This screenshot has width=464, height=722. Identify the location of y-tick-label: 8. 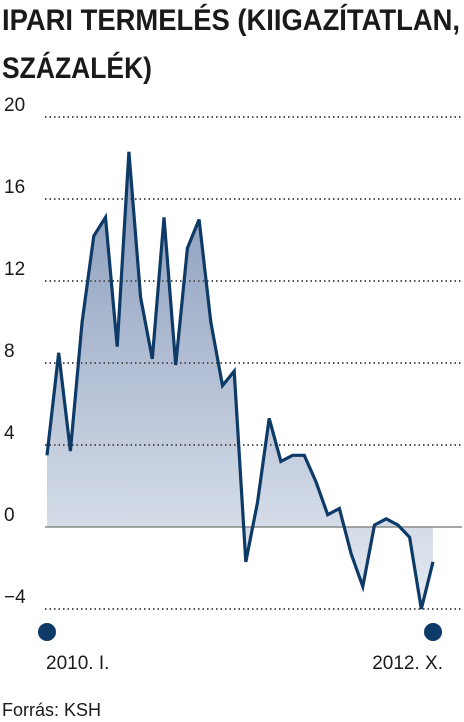
(9, 351).